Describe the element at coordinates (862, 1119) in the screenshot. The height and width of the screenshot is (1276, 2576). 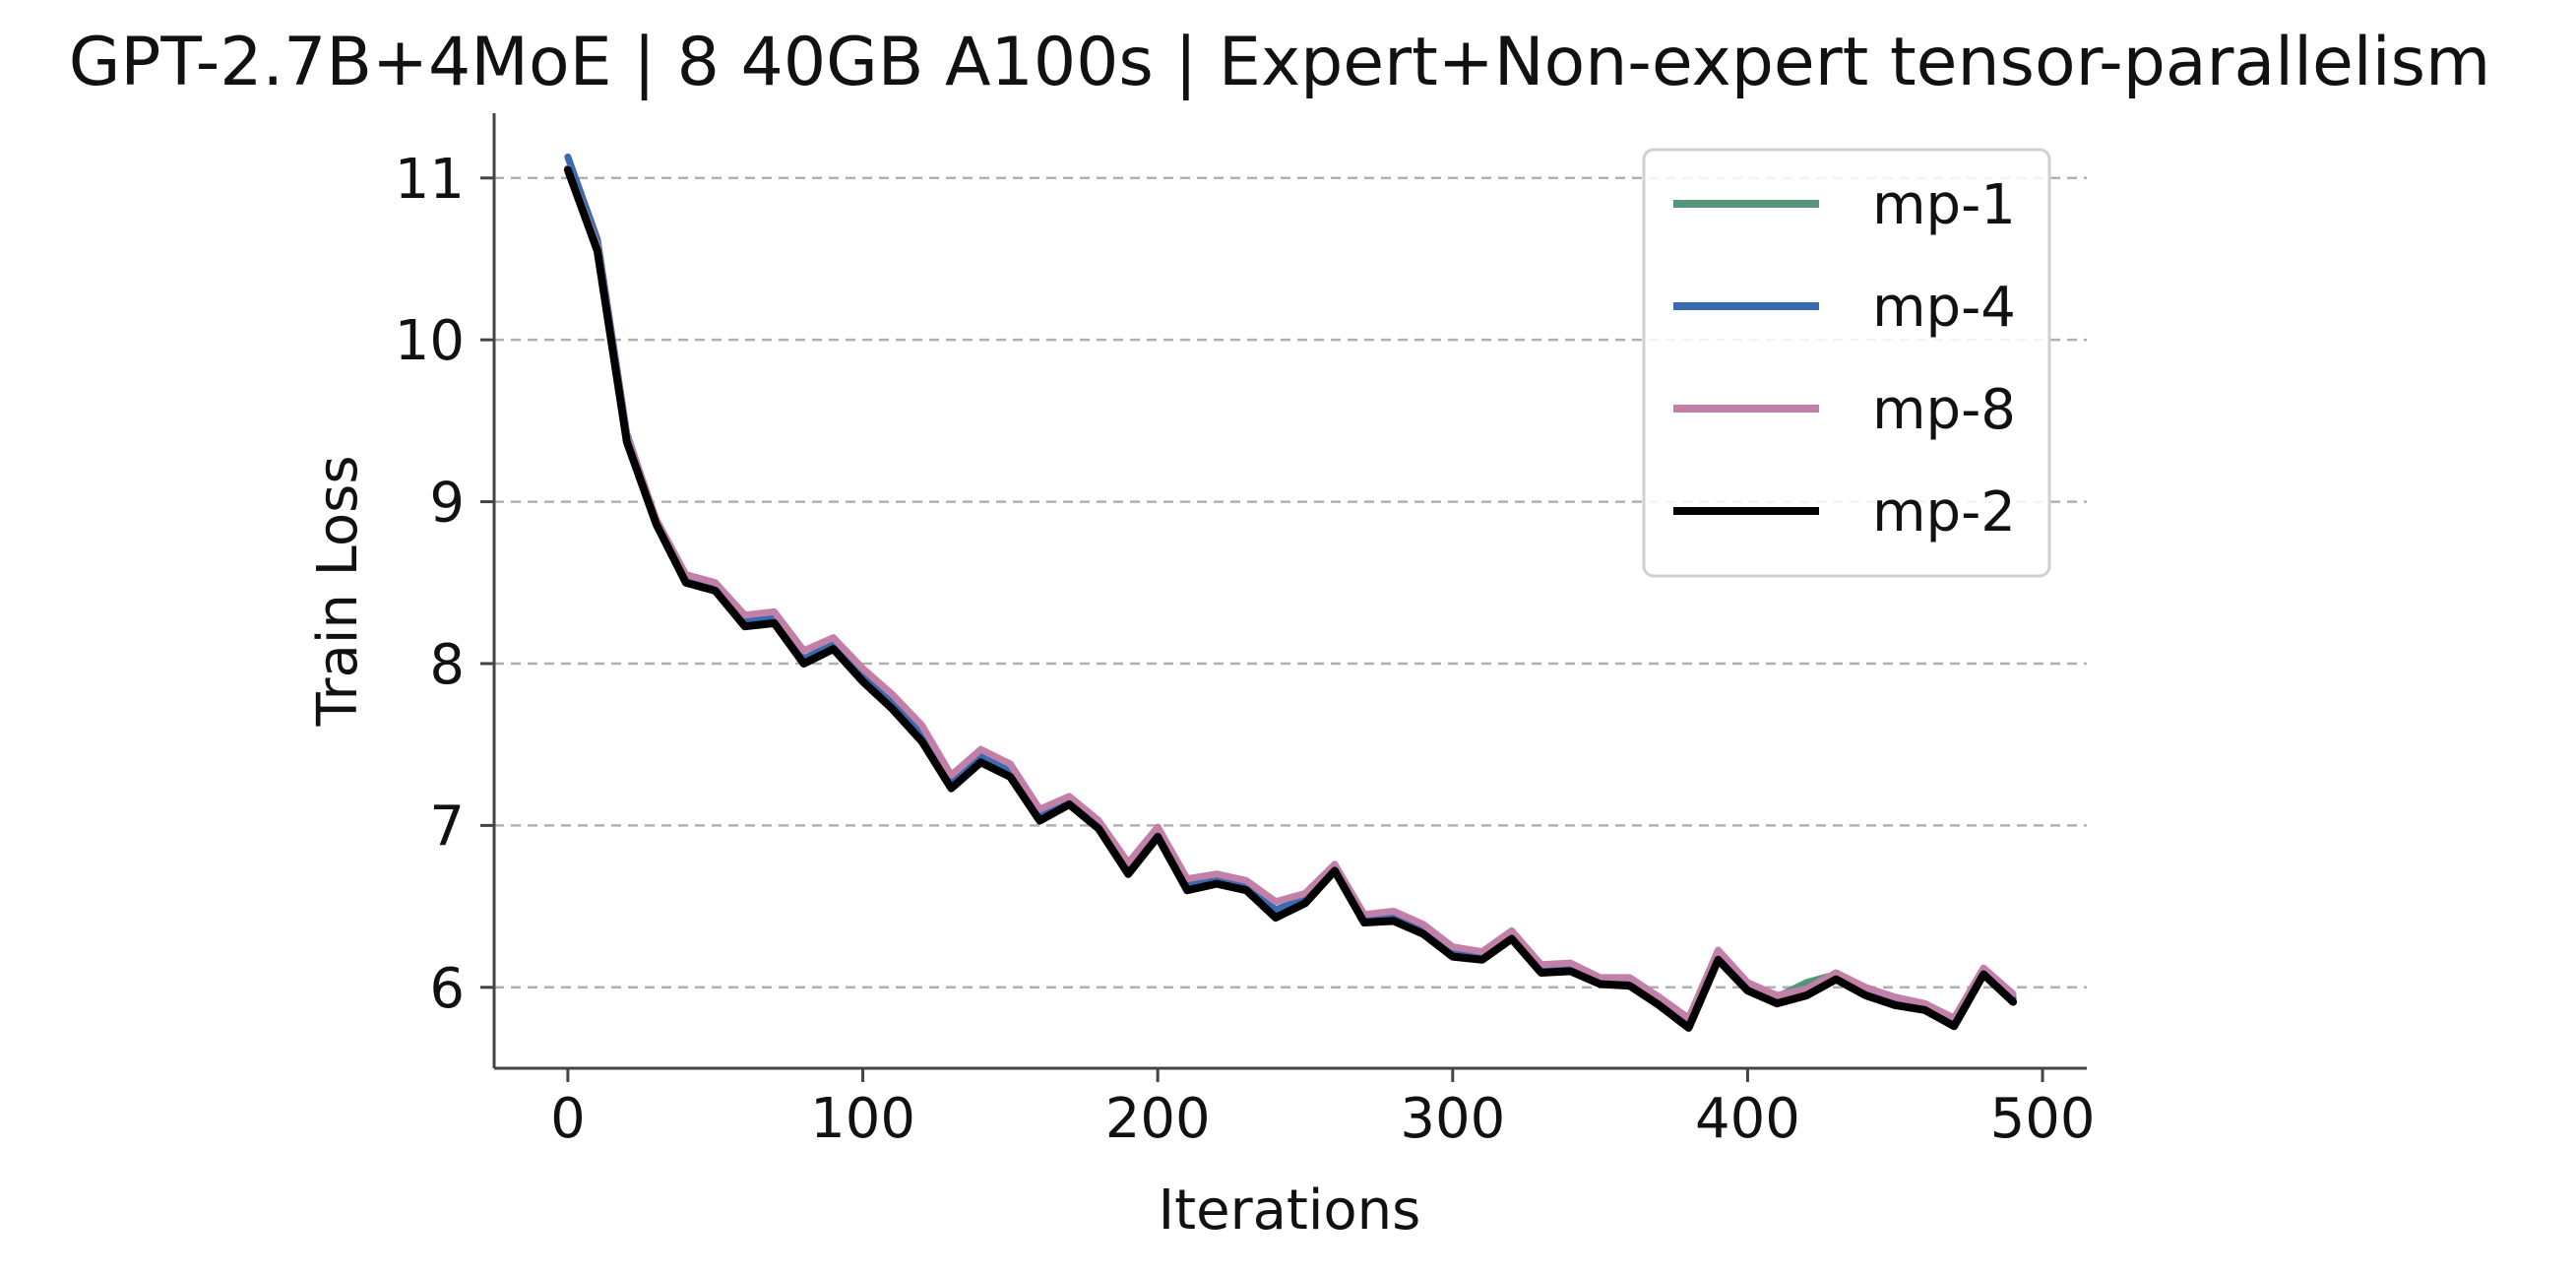
I see `x-tick-label-100: 100` at that location.